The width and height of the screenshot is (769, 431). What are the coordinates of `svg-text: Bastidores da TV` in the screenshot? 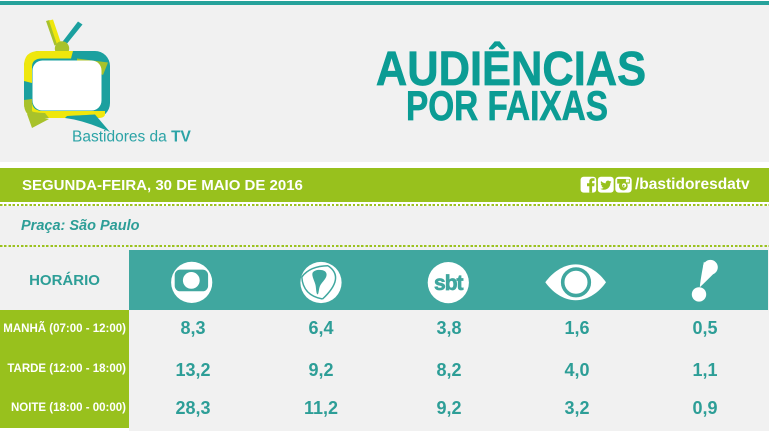 It's located at (132, 137).